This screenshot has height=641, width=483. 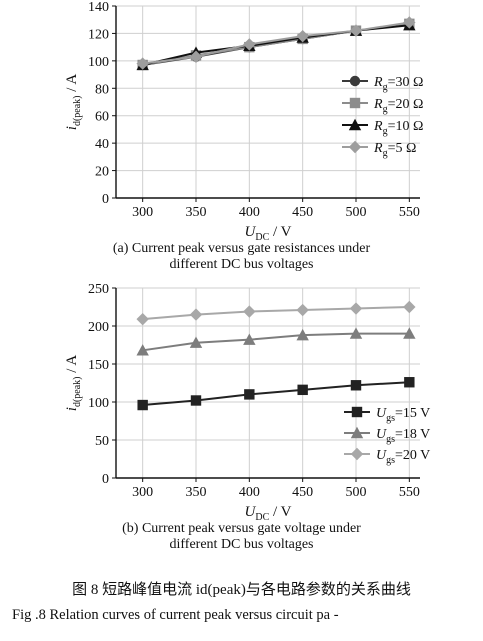 I want to click on a-y-tick-label: 120, so click(x=98, y=34).